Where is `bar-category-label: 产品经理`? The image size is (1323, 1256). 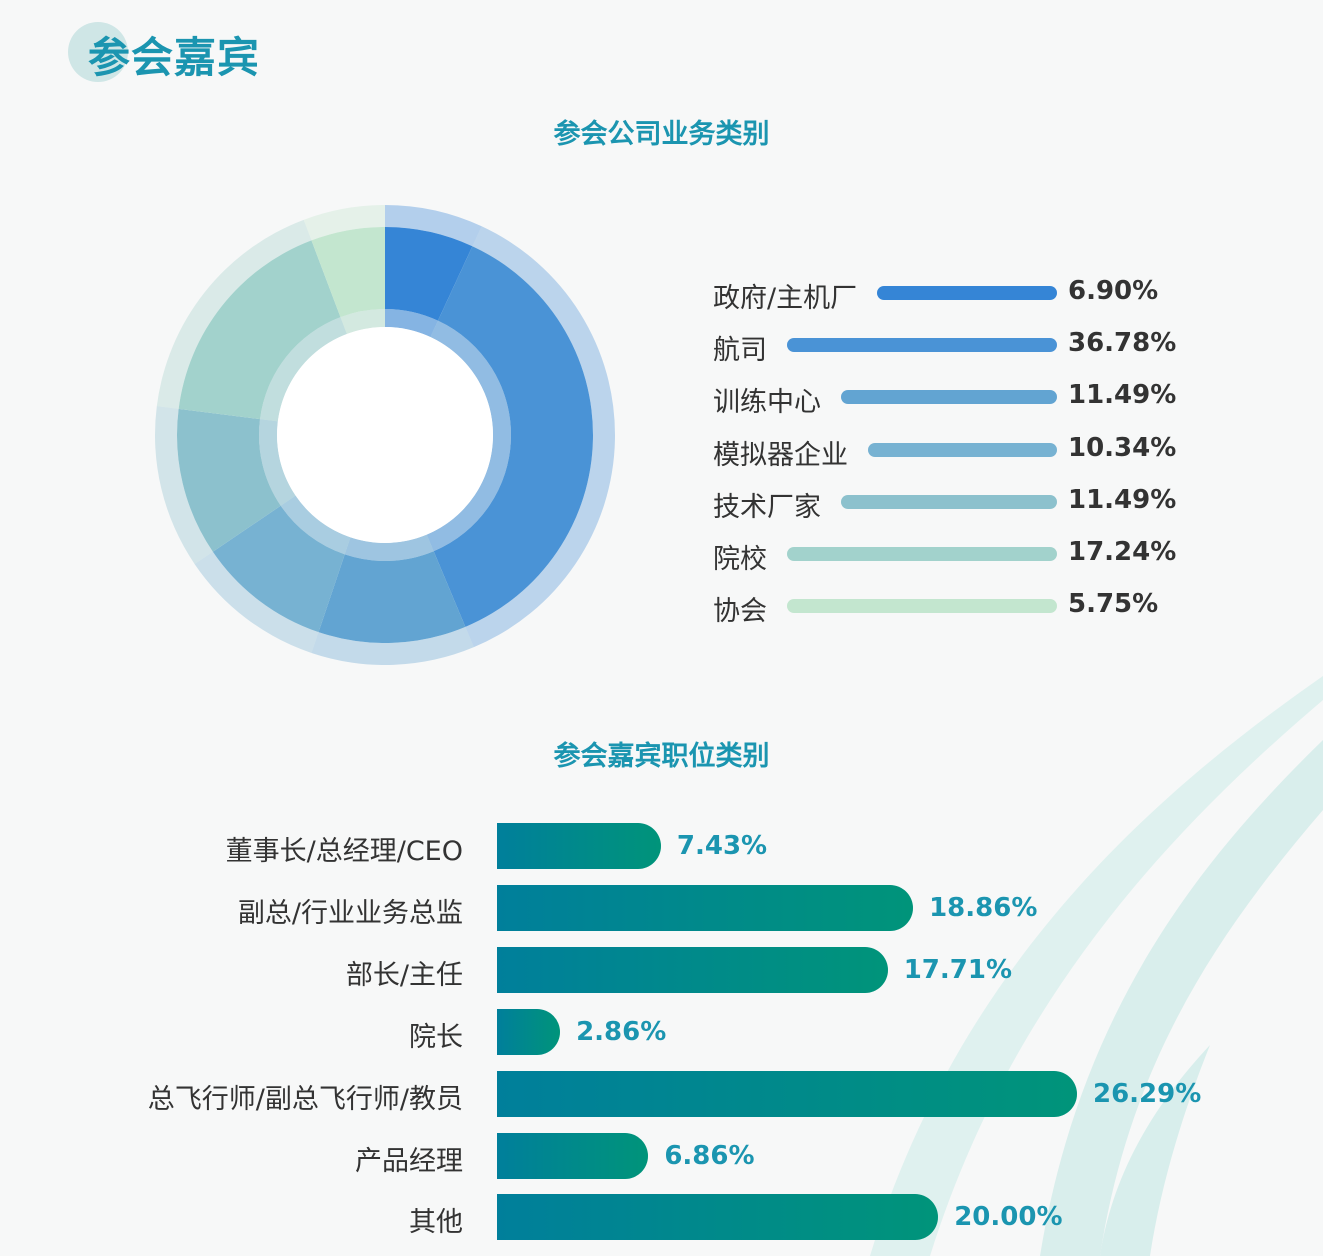 bar-category-label: 产品经理 is located at coordinates (409, 1161).